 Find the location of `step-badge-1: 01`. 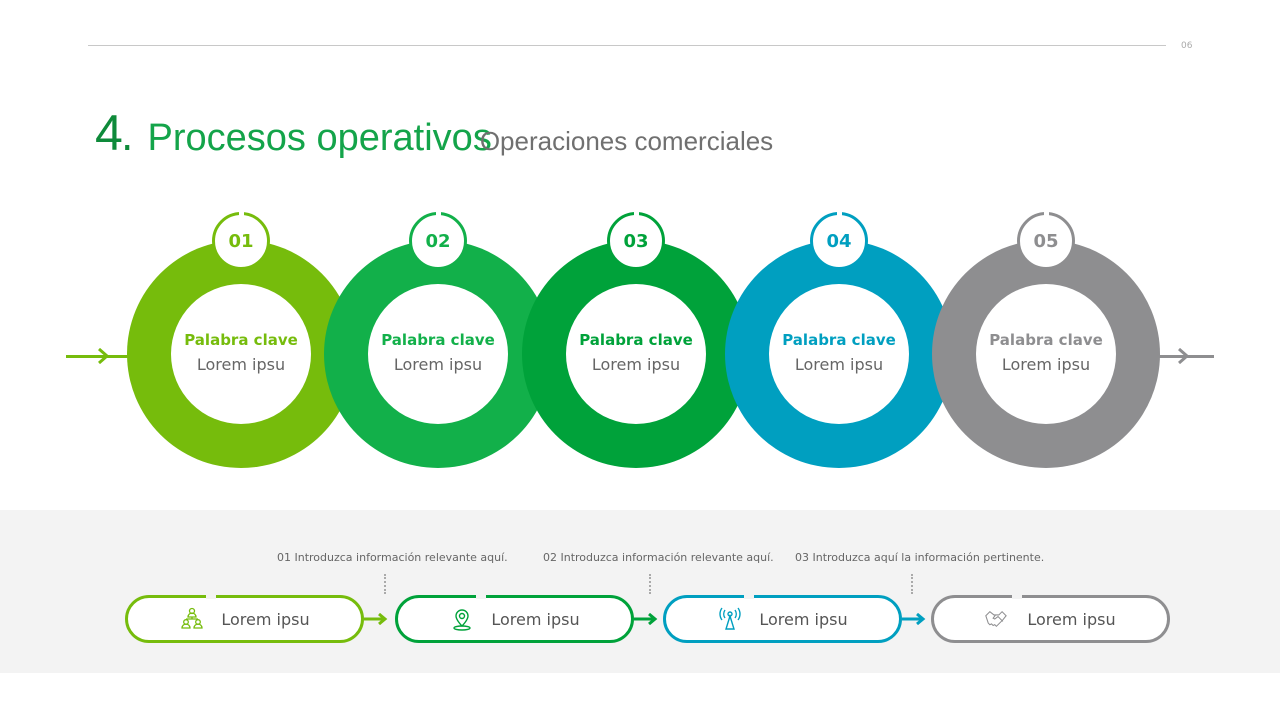

step-badge-1: 01 is located at coordinates (241, 240).